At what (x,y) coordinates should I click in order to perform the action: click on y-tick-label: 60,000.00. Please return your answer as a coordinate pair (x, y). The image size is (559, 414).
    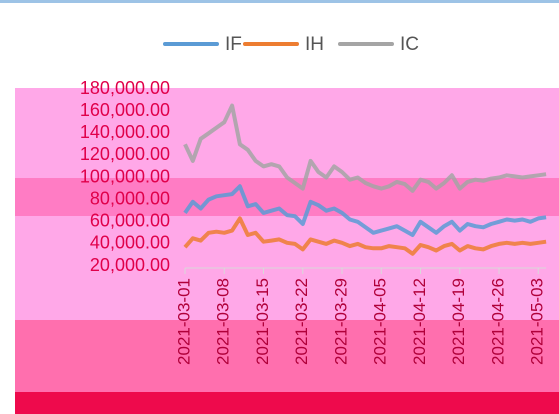
    Looking at the image, I should click on (130, 221).